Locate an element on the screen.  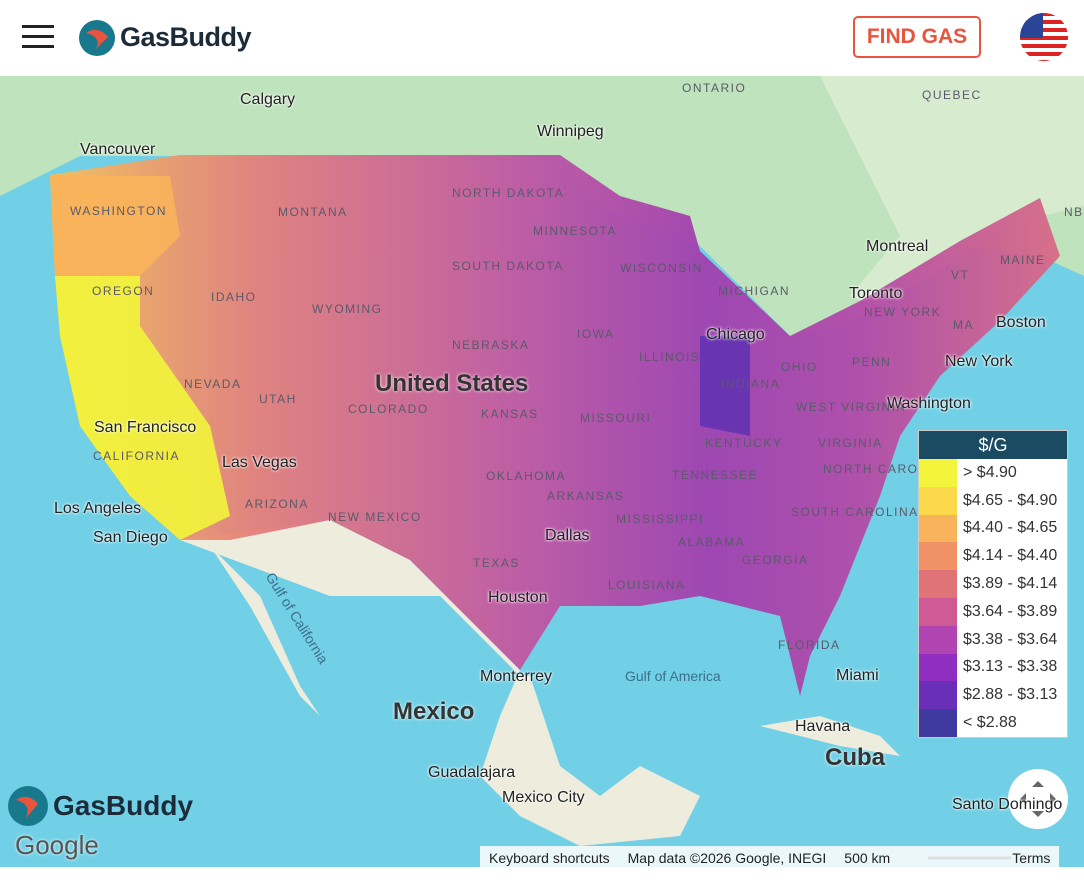
legend-entry: > $4.90 is located at coordinates (993, 473).